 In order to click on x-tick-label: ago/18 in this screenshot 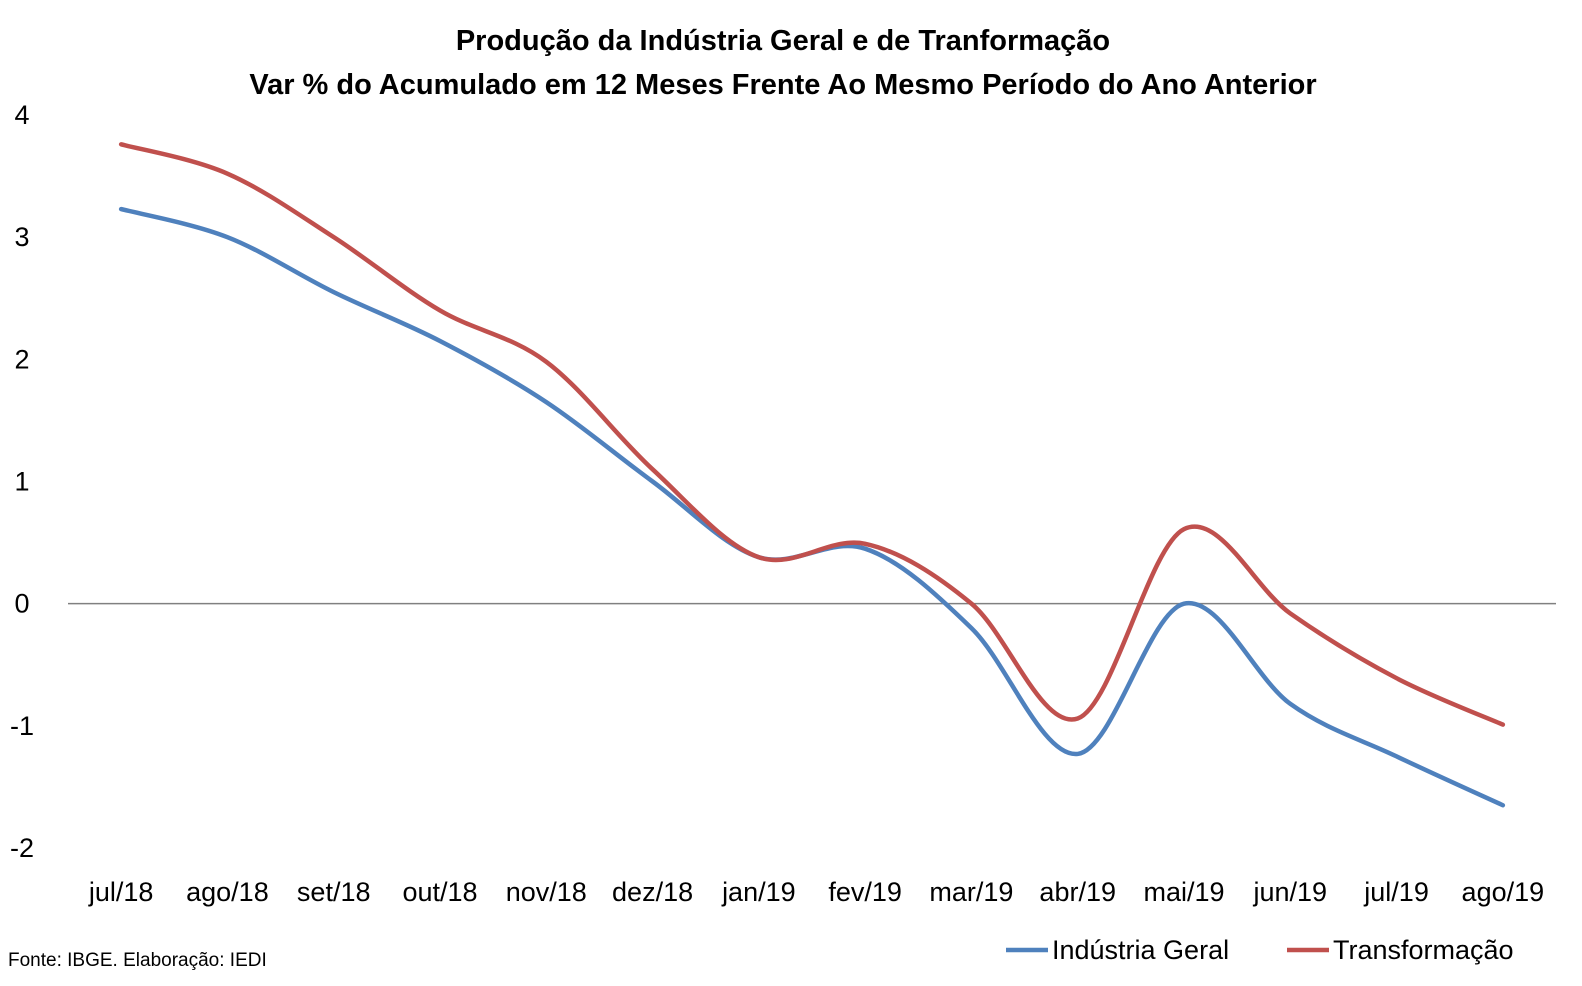, I will do `click(227, 892)`.